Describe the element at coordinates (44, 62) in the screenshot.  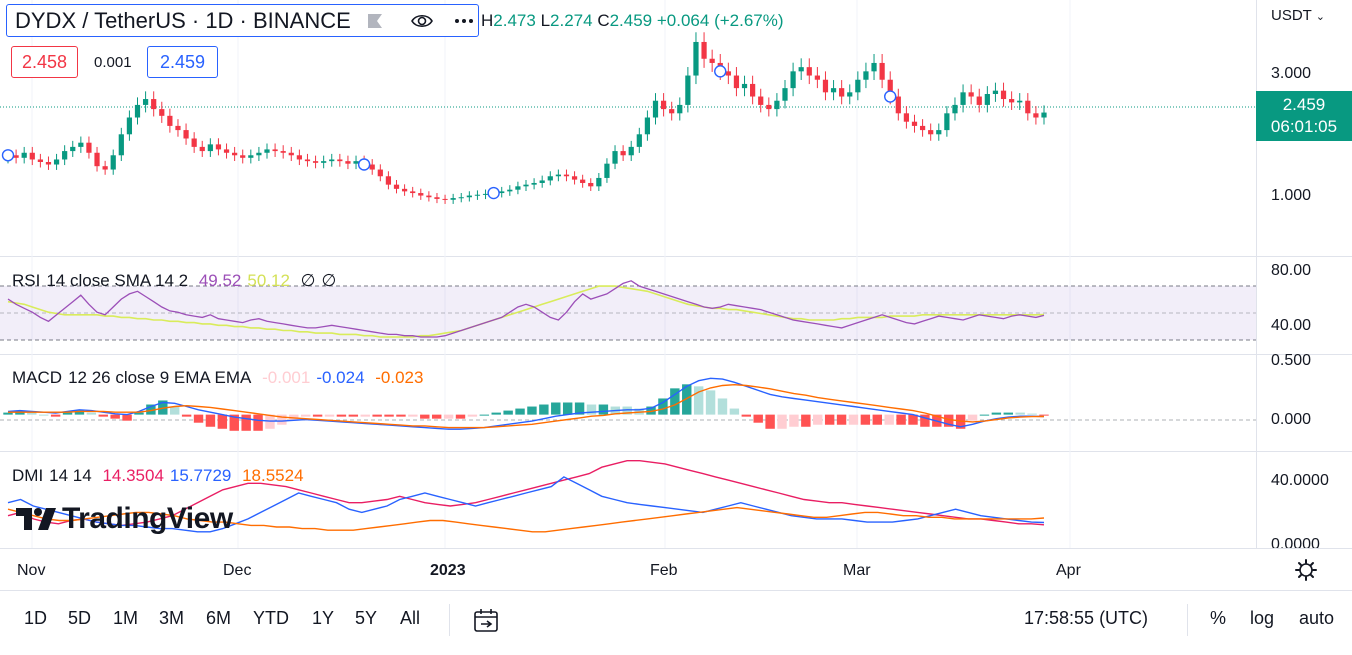
I see `sell-button: 2.458` at that location.